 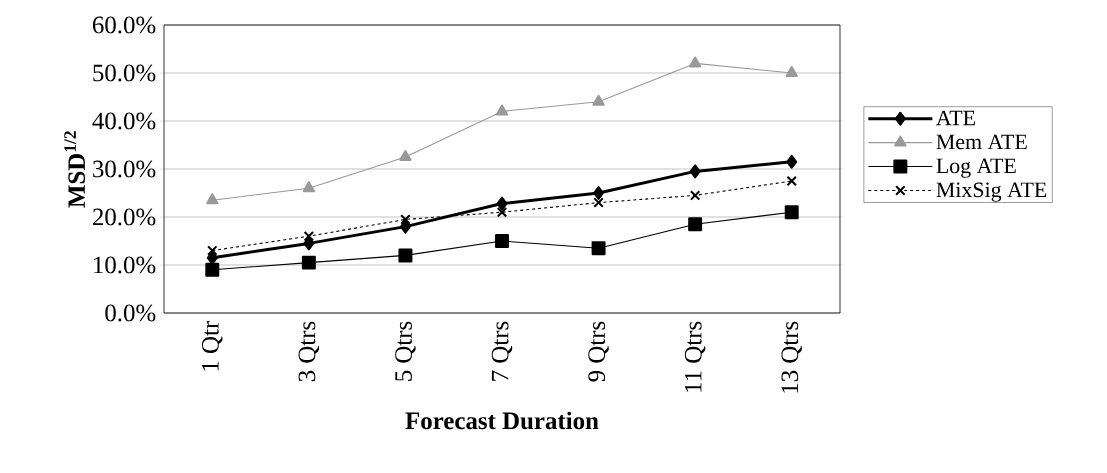 What do you see at coordinates (791, 357) in the screenshot?
I see `x-tick-label: 13 Qtrs` at bounding box center [791, 357].